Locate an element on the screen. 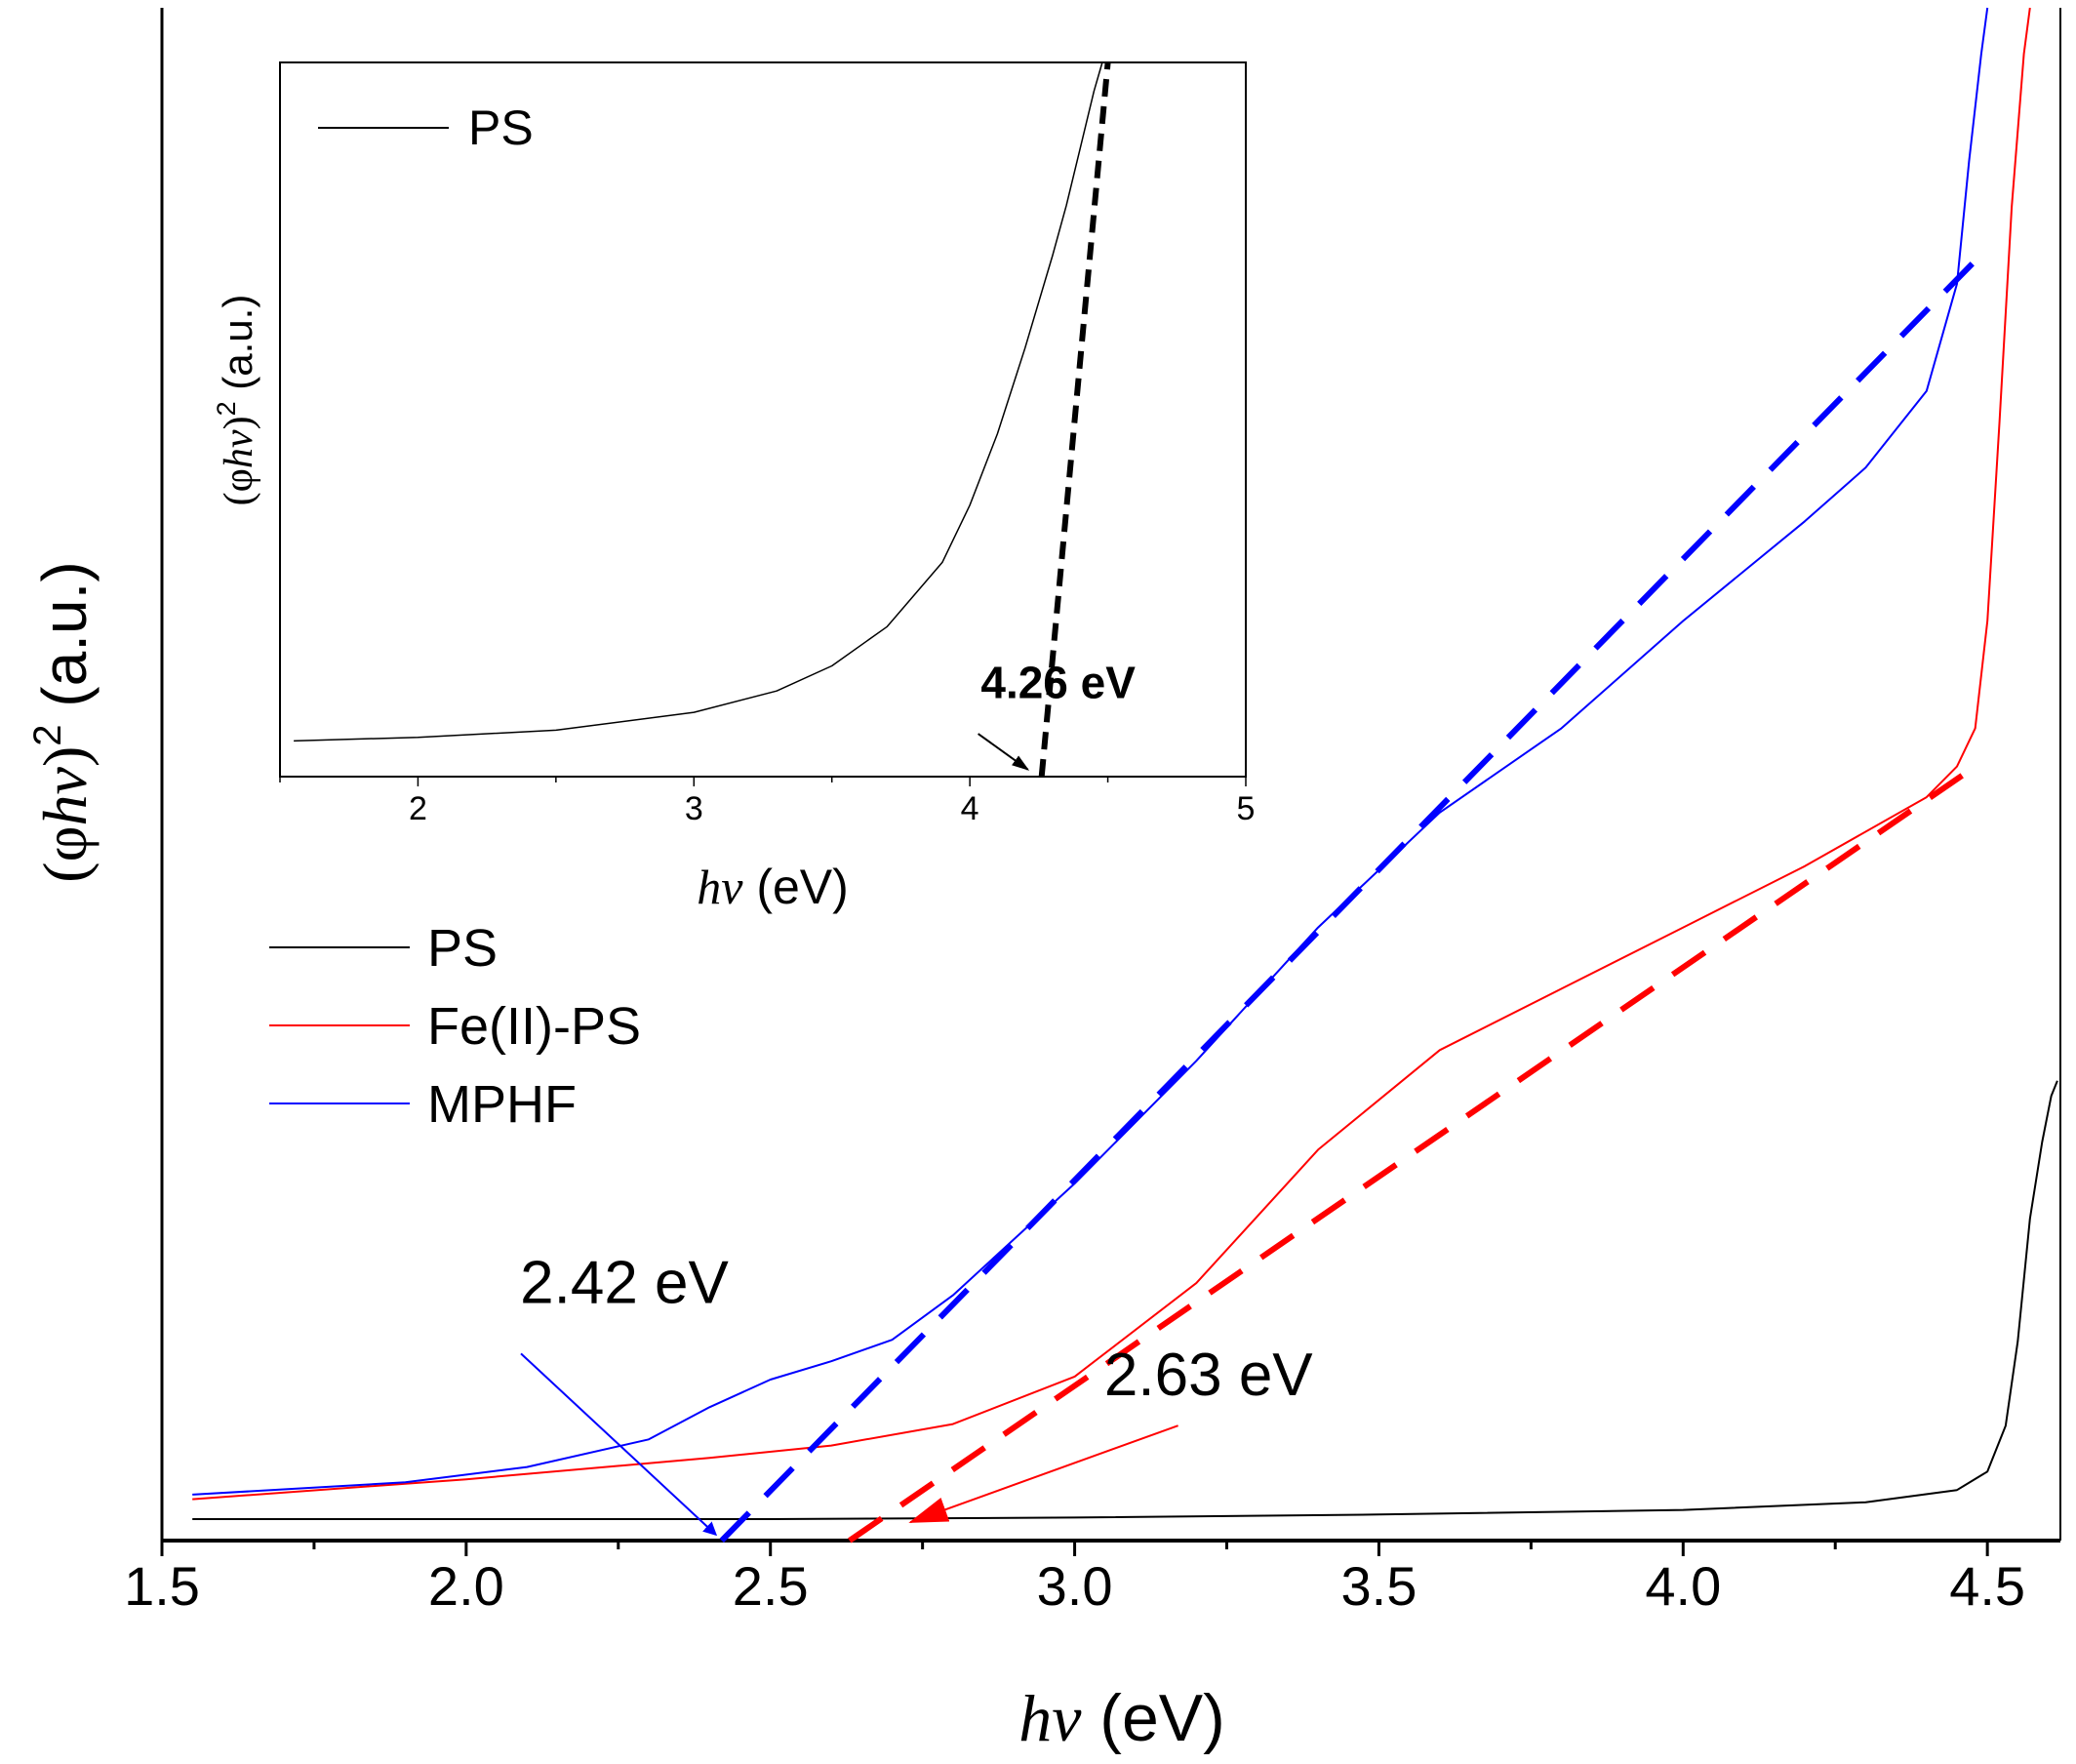 The image size is (2076, 1764). inset-x-axis-label: hν (eV) is located at coordinates (773, 887).